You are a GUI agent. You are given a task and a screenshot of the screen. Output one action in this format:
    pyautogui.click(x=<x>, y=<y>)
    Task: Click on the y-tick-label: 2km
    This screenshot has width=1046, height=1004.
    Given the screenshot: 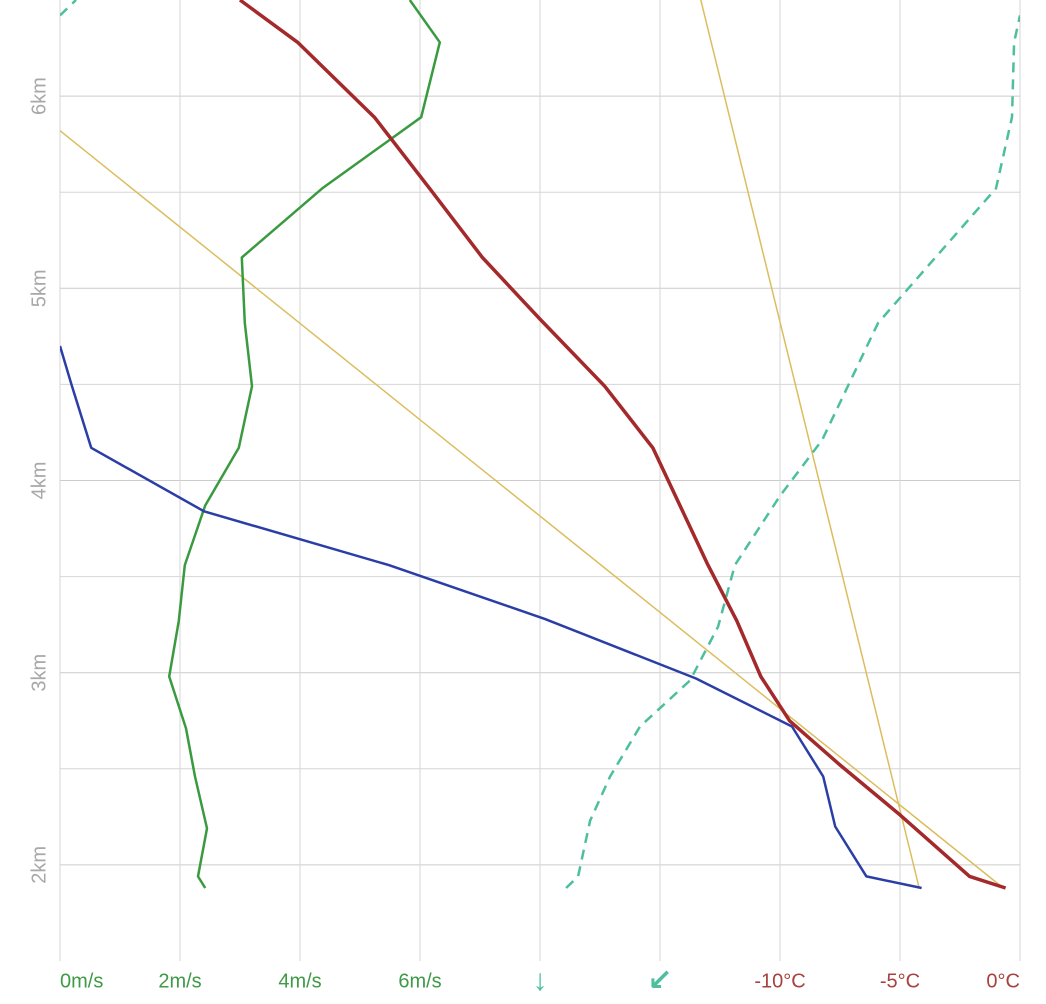 What is the action you would take?
    pyautogui.click(x=39, y=865)
    